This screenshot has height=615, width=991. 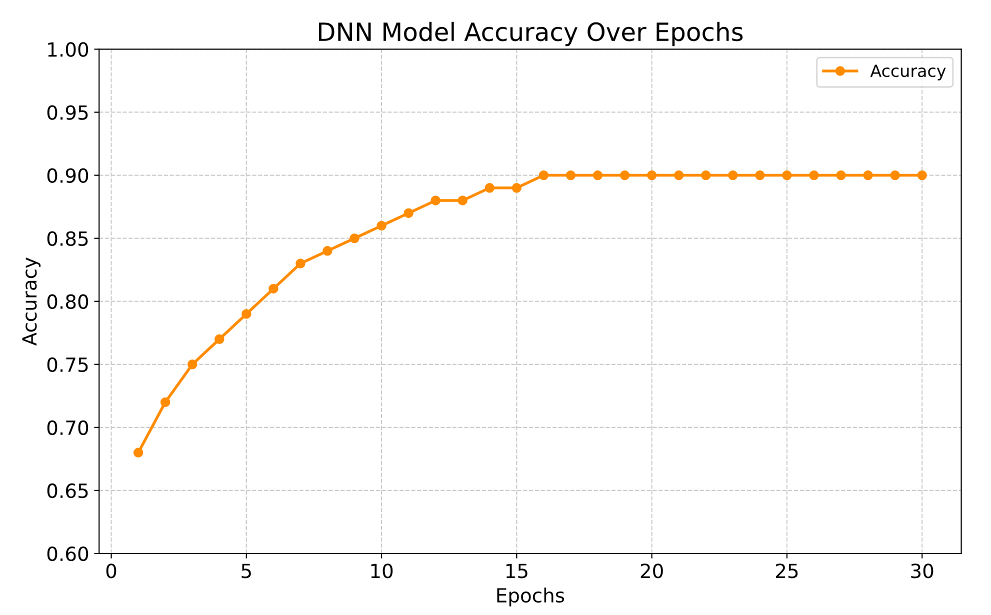 I want to click on y-tick-label: 0.75, so click(x=67, y=364).